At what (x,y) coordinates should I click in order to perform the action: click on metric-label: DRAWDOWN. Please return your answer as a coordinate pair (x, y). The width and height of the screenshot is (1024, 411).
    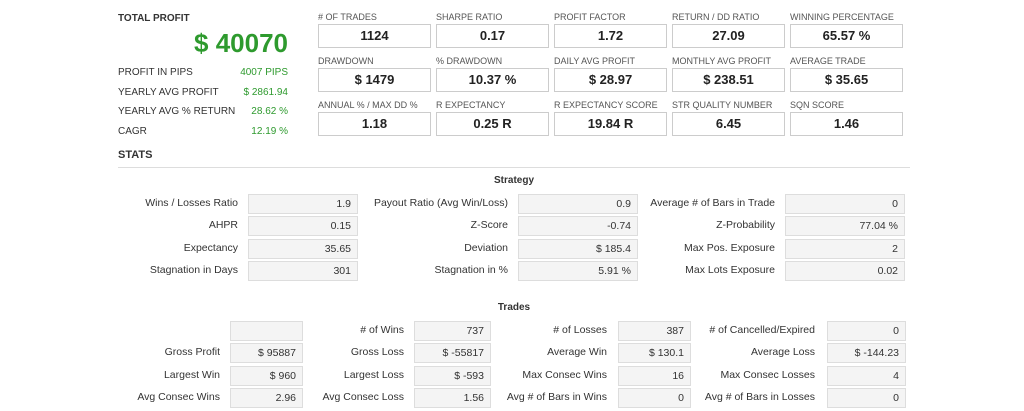
    Looking at the image, I should click on (346, 61).